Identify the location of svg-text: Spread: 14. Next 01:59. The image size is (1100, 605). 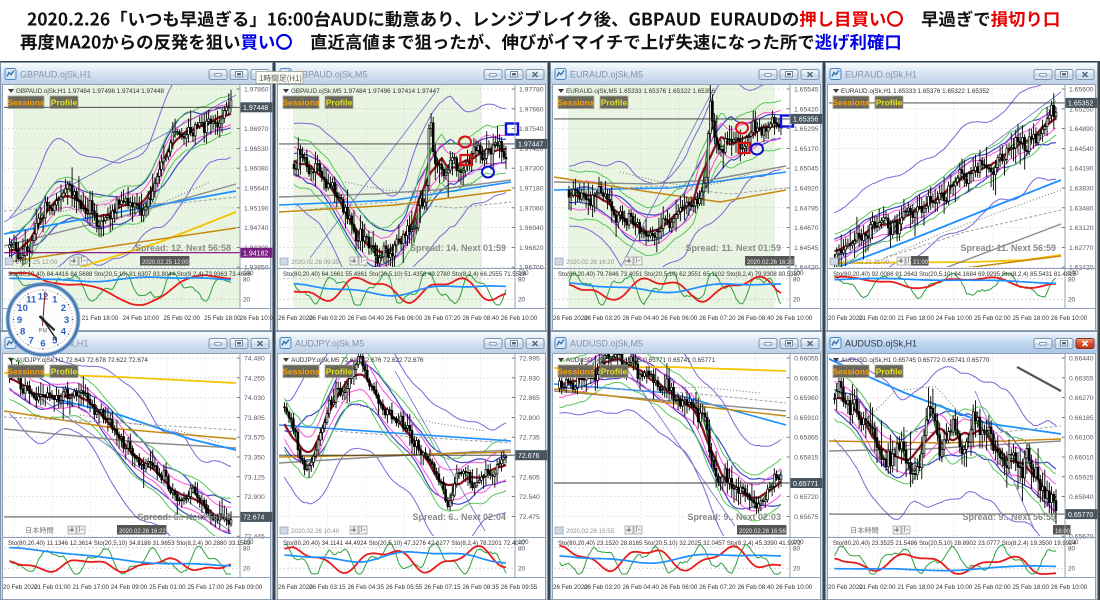
(458, 248).